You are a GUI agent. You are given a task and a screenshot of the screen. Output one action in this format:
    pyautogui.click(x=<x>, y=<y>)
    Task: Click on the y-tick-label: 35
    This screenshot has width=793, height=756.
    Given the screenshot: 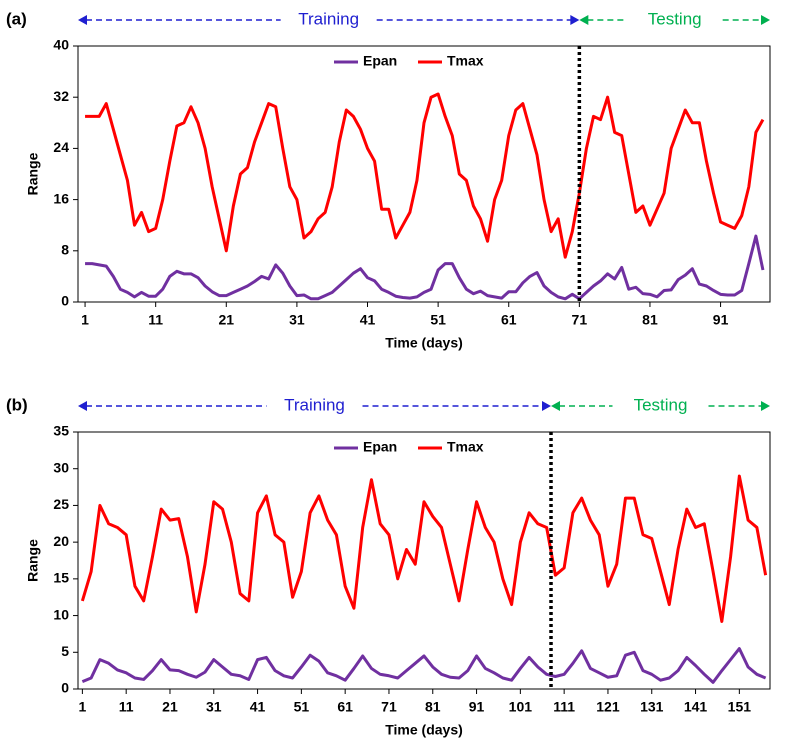 What is the action you would take?
    pyautogui.click(x=61, y=431)
    